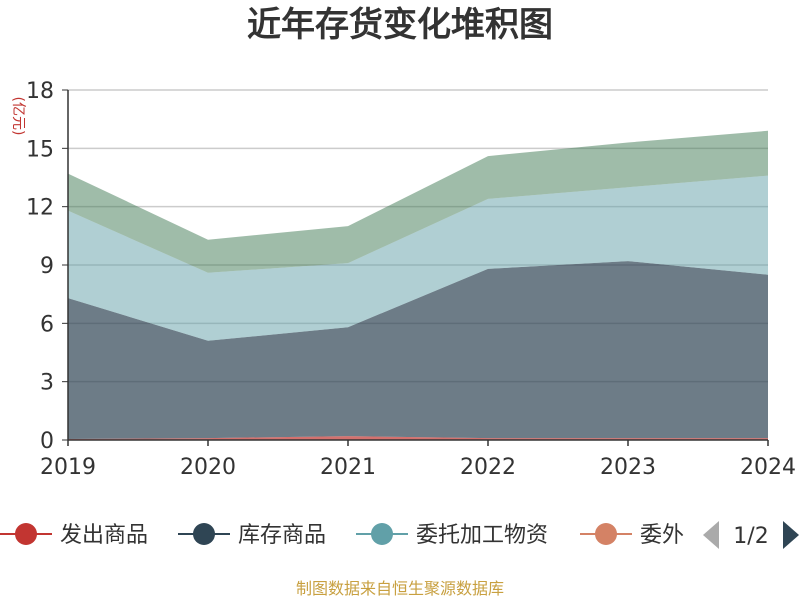  Describe the element at coordinates (632, 535) in the screenshot. I see `legend-item: 委外` at that location.